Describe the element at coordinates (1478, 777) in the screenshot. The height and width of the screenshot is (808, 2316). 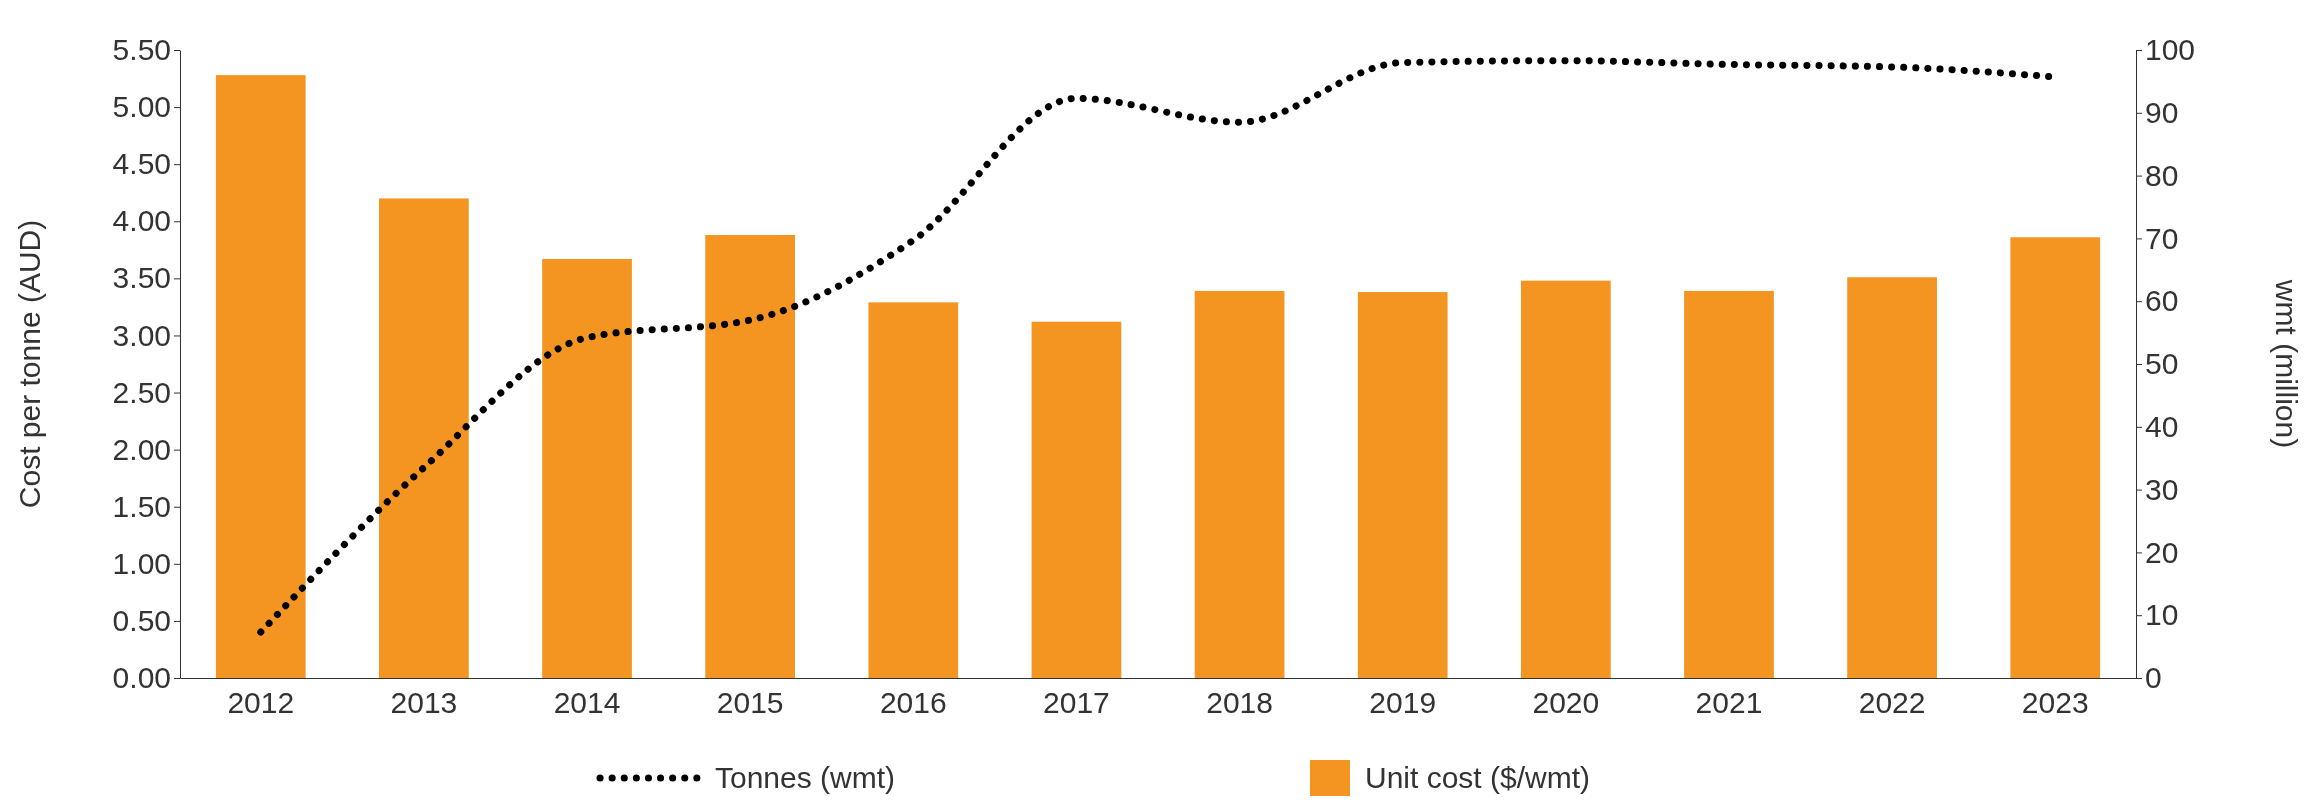
I see `legend-label: Unit cost ($/wmt)` at that location.